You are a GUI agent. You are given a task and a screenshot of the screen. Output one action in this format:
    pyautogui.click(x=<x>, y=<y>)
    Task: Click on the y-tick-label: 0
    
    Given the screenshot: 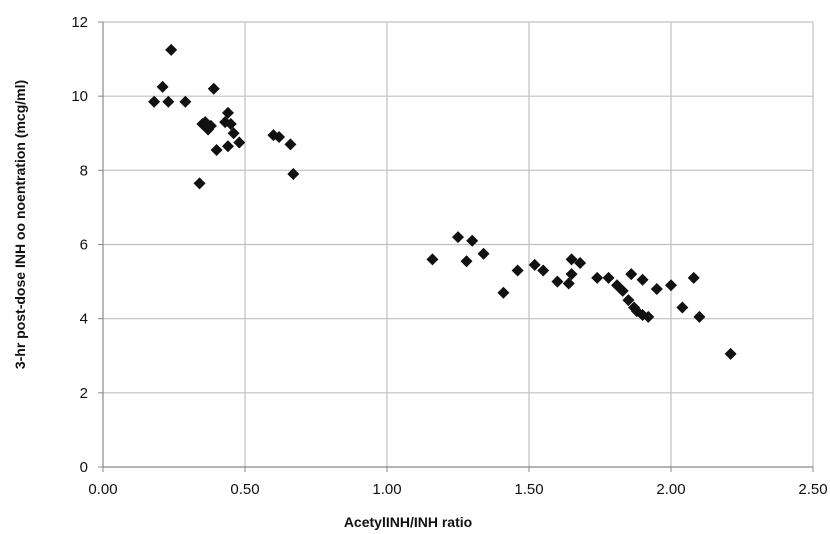 What is the action you would take?
    pyautogui.click(x=84, y=467)
    